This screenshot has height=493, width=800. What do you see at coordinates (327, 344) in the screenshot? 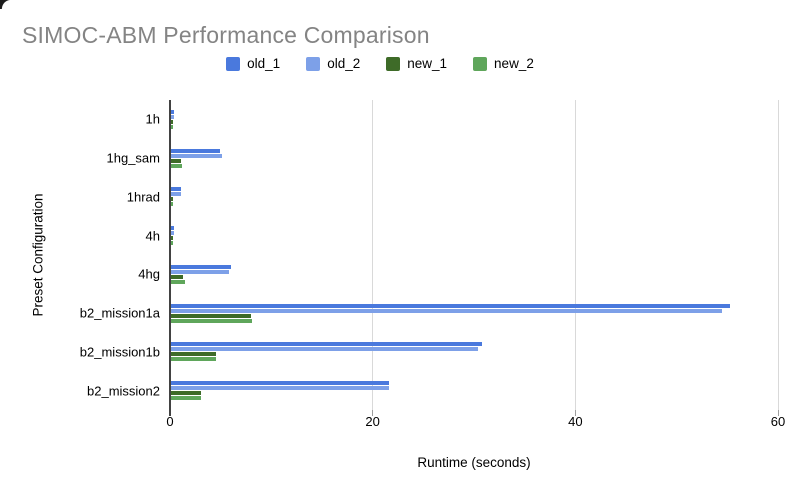
I see `bar-old_1-b2_mission1b` at bounding box center [327, 344].